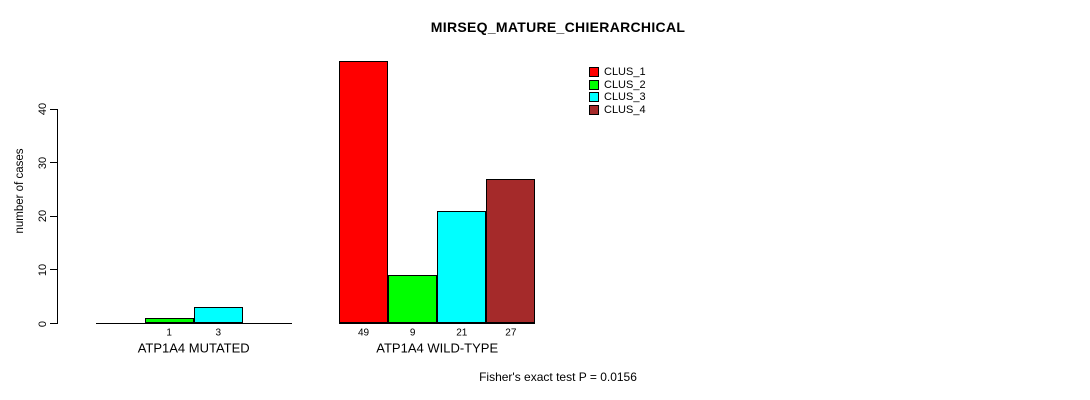 This screenshot has height=400, width=1090. Describe the element at coordinates (43, 109) in the screenshot. I see `y-axis-tick-label: 40` at that location.